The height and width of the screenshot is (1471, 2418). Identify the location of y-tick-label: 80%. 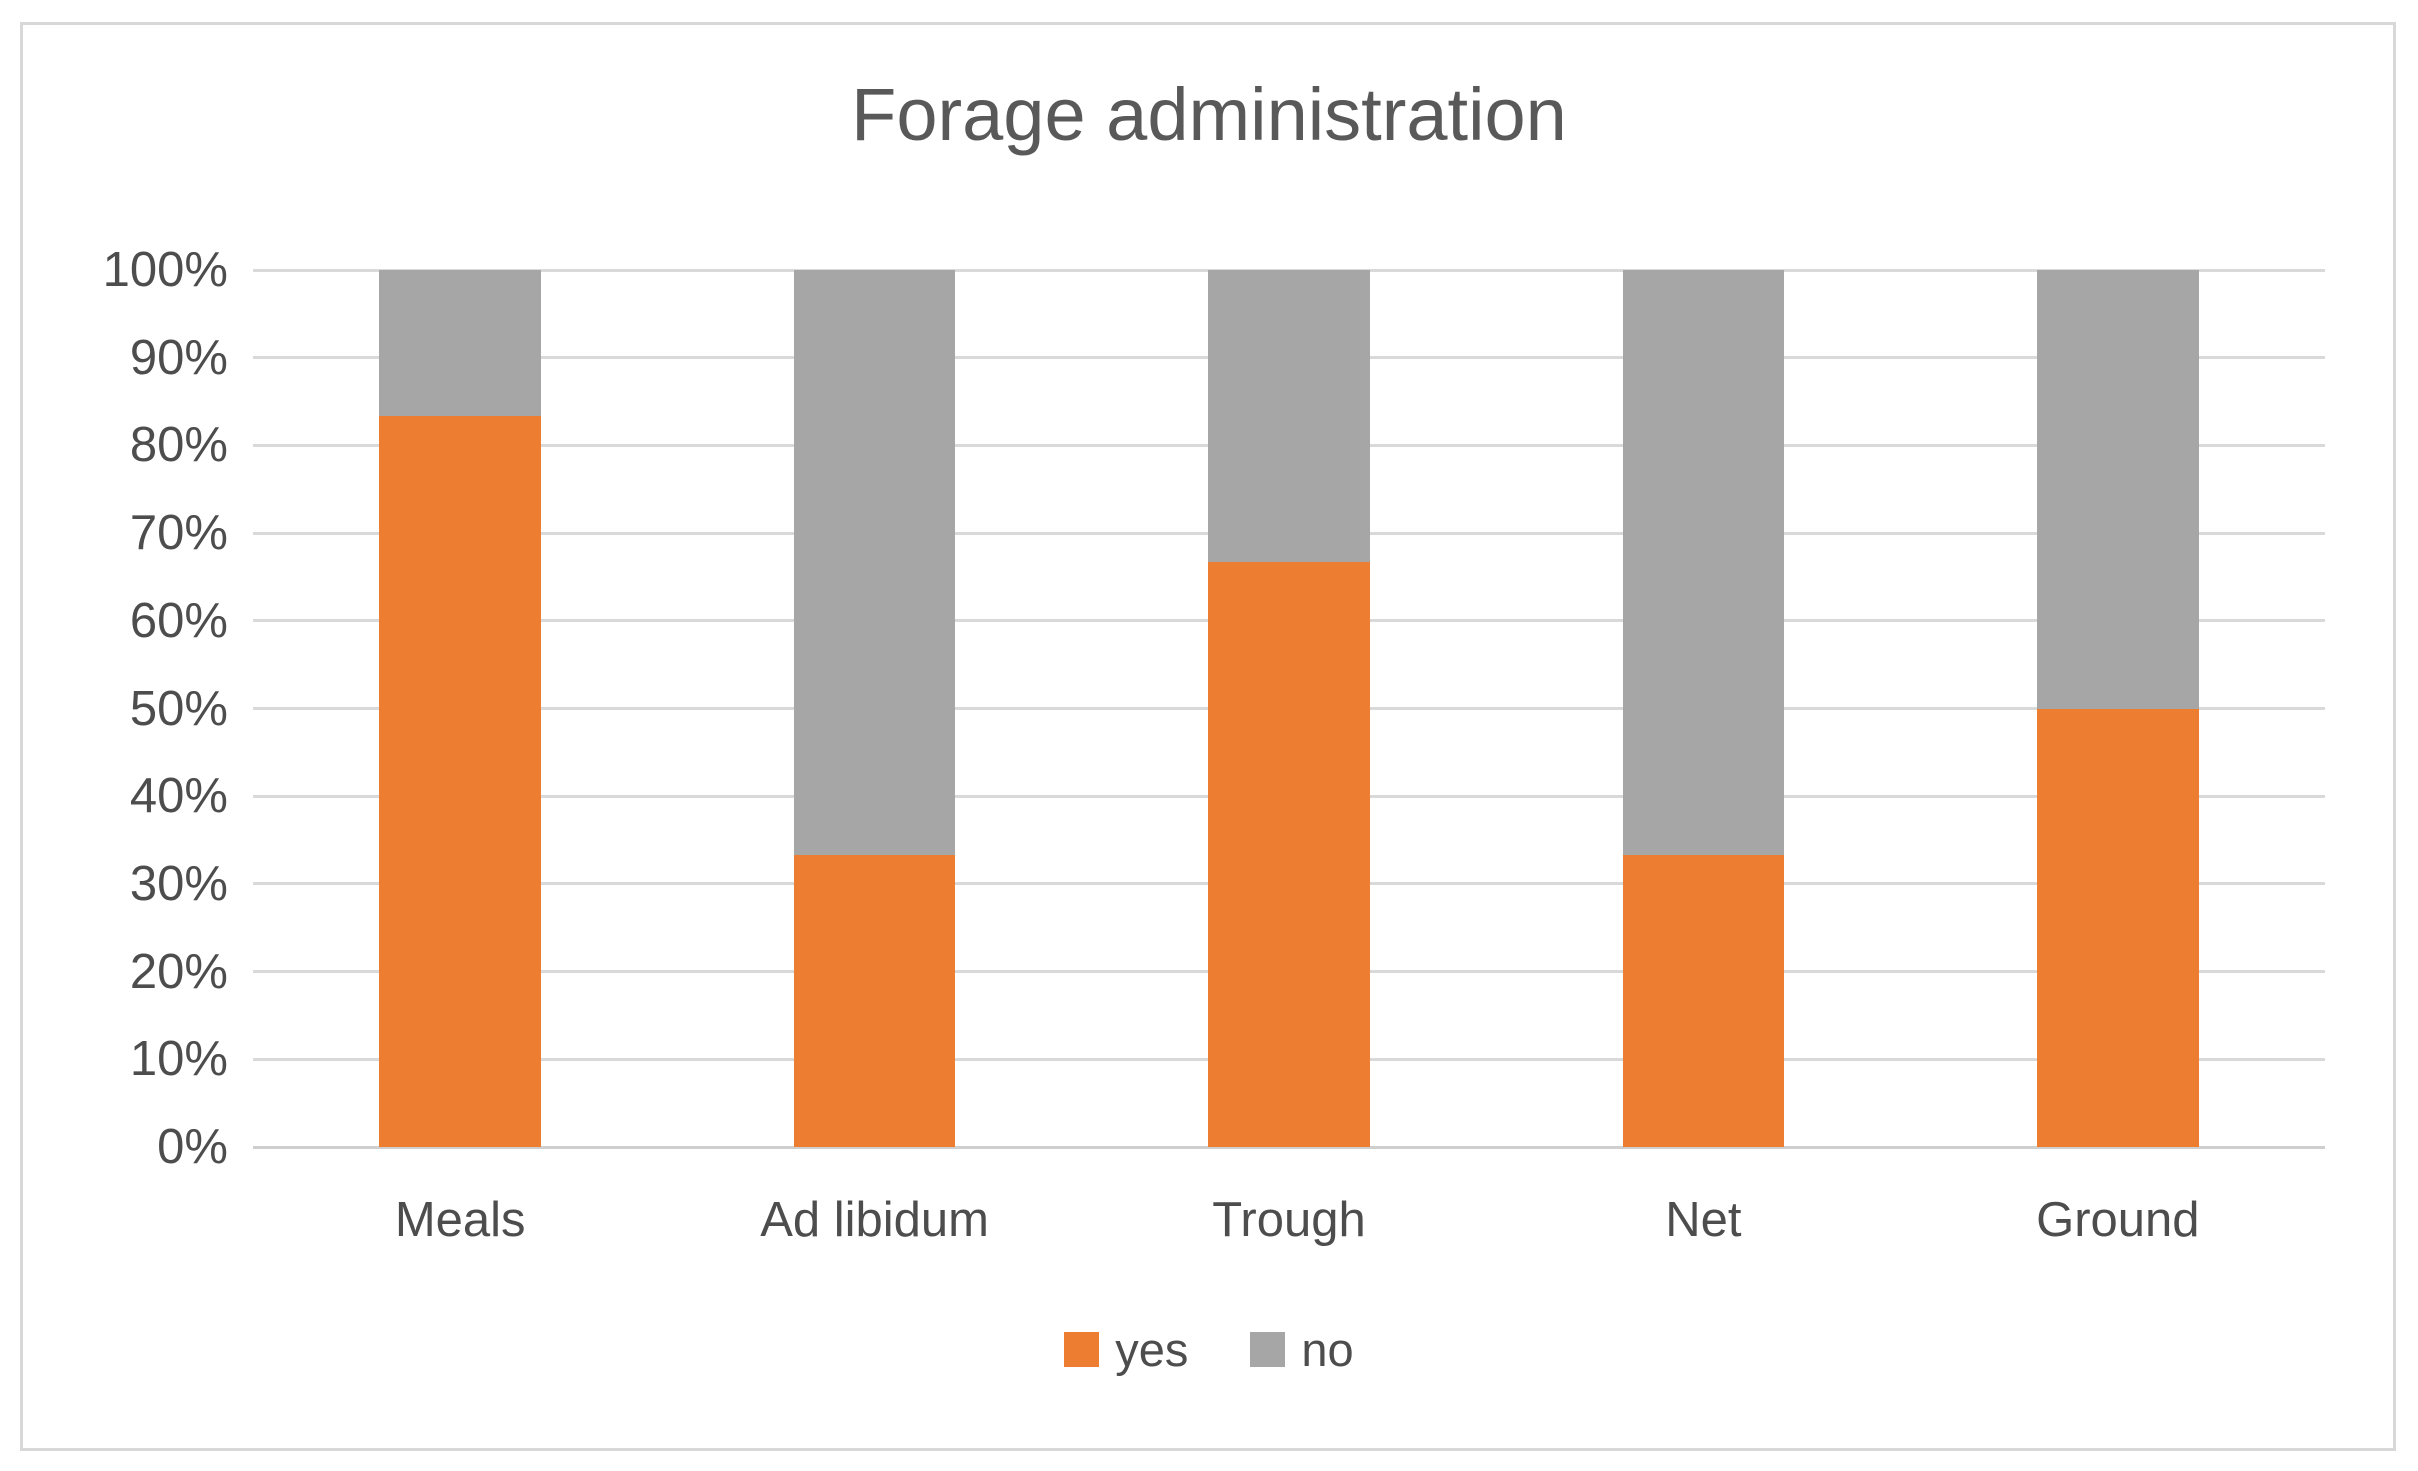
(178, 445).